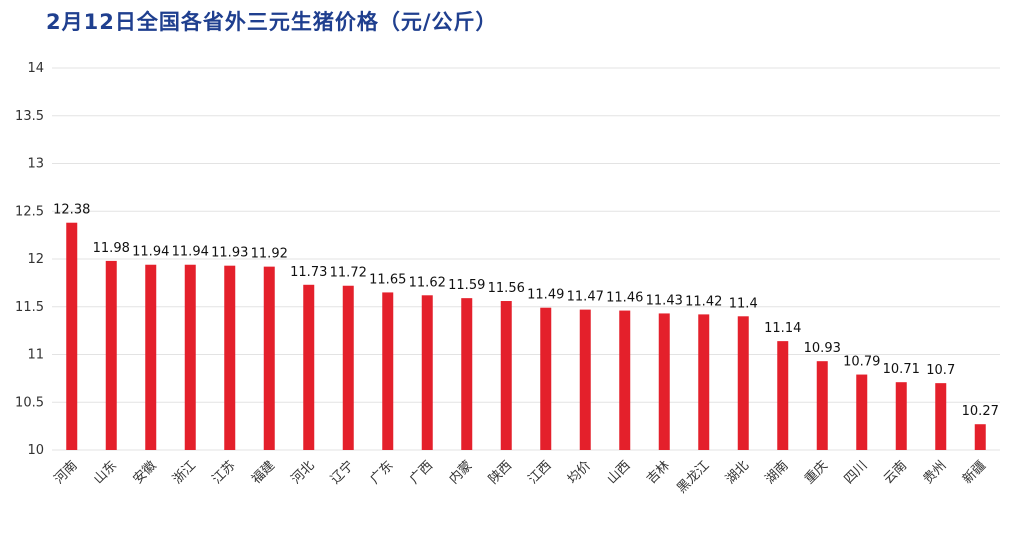 This screenshot has width=1024, height=533. Describe the element at coordinates (105, 472) in the screenshot. I see `category-label: 山东` at that location.